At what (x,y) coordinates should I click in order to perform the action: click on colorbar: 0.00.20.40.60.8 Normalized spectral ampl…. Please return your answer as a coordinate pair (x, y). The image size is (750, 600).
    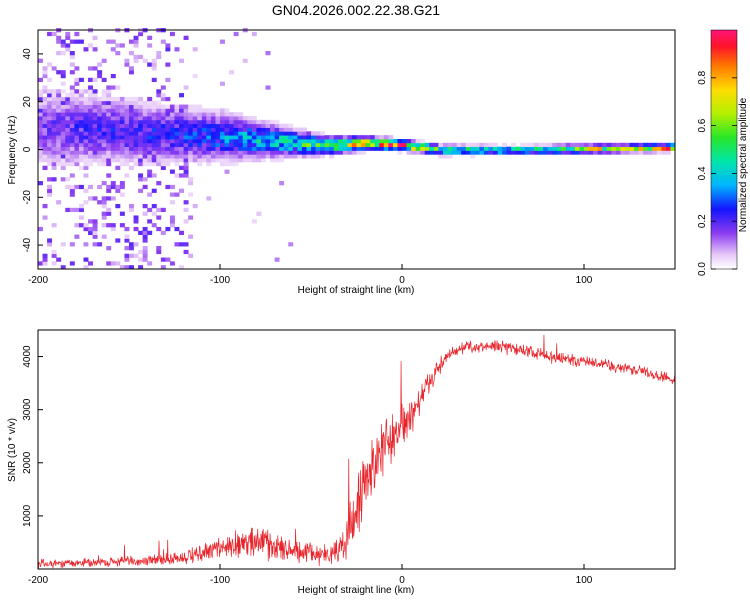
    Looking at the image, I should click on (723, 152).